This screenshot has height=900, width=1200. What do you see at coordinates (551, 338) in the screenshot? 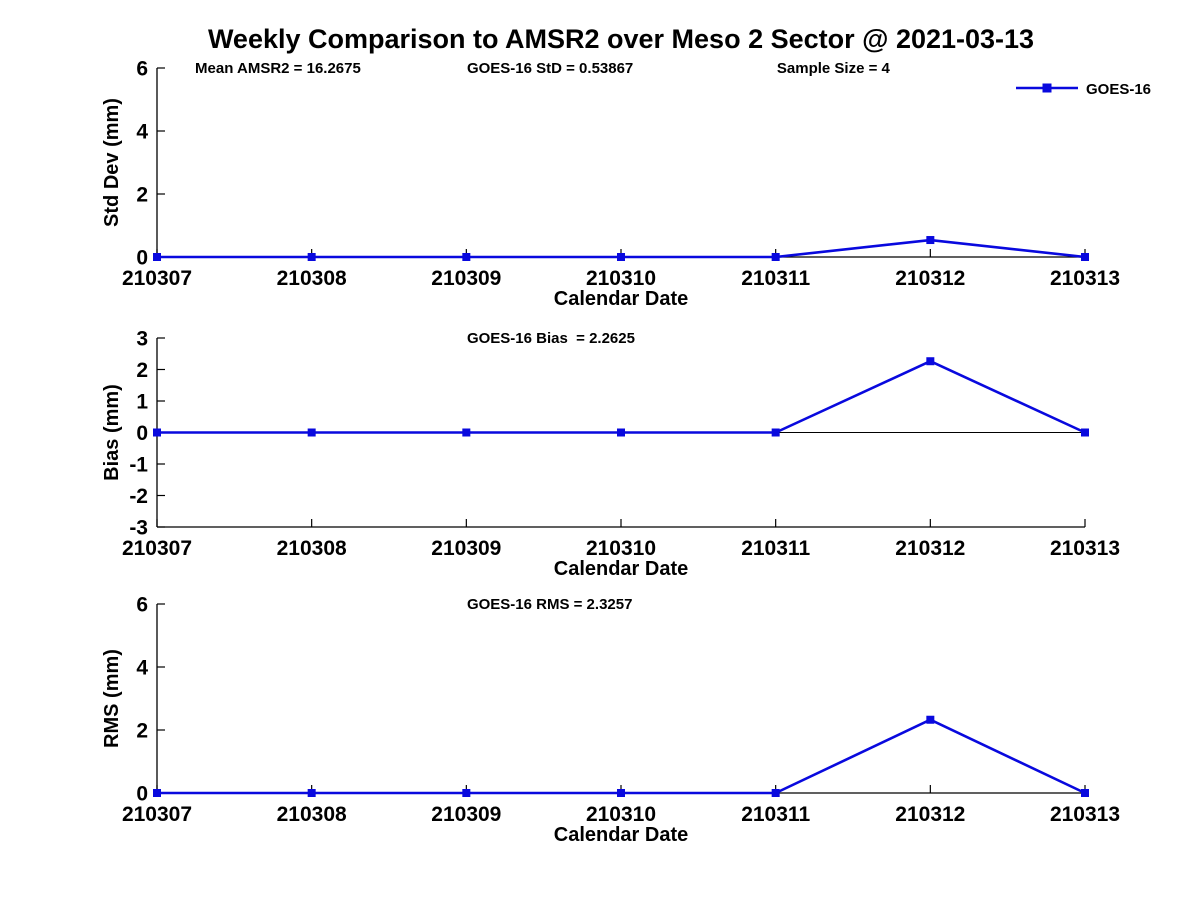
I see `annotation: GOES-16 Bias = 2.2625` at bounding box center [551, 338].